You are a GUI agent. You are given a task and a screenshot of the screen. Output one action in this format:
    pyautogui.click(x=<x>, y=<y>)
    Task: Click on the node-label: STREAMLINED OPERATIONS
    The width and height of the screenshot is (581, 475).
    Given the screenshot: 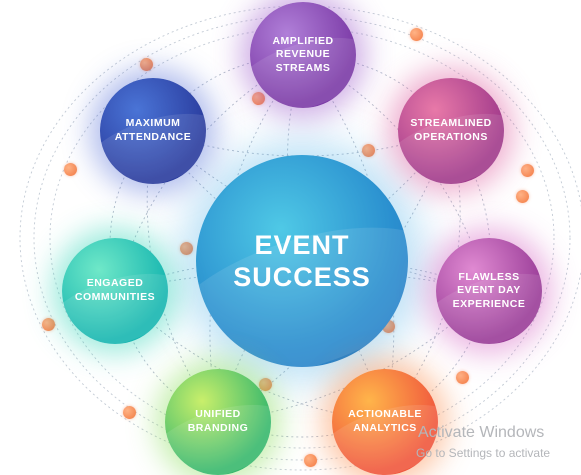 What is the action you would take?
    pyautogui.click(x=451, y=130)
    